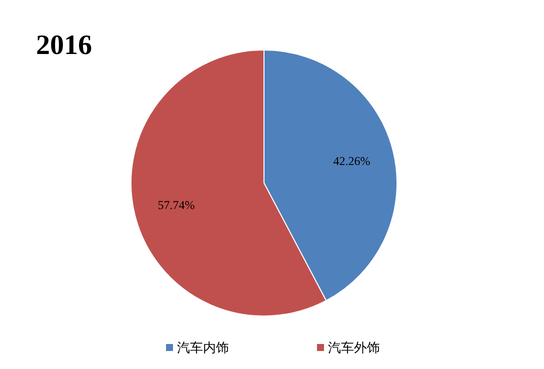 This screenshot has height=369, width=544. Describe the element at coordinates (64, 45) in the screenshot. I see `title: 2016` at that location.